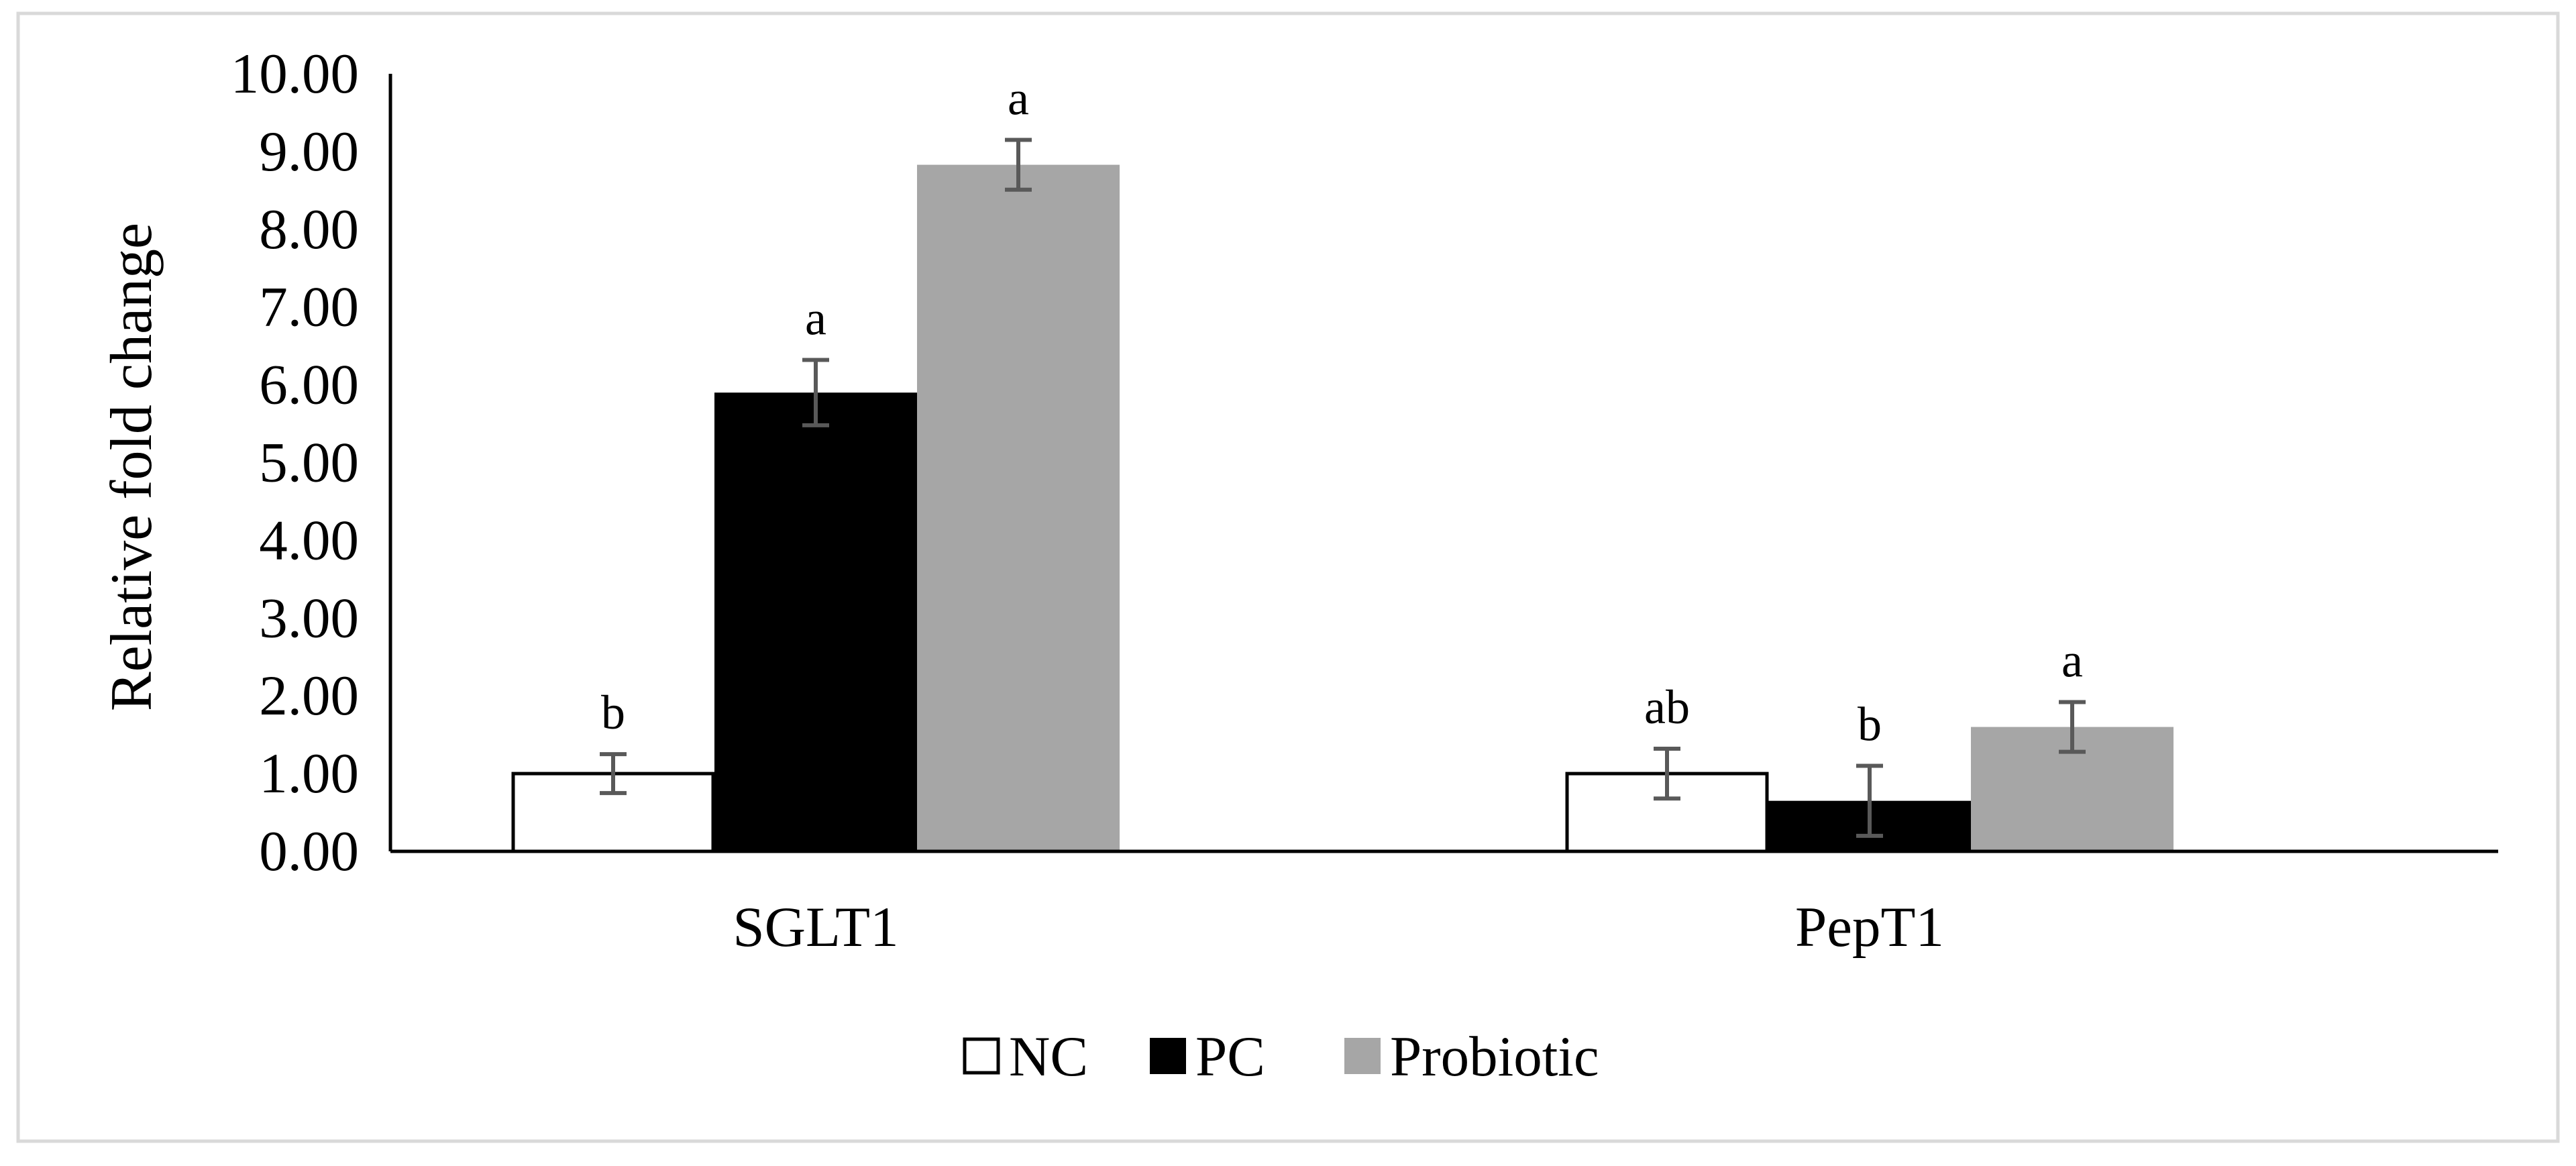 This screenshot has width=2576, height=1166. Describe the element at coordinates (1338, 927) in the screenshot. I see `category-labels: SGLT1 PepT1` at that location.